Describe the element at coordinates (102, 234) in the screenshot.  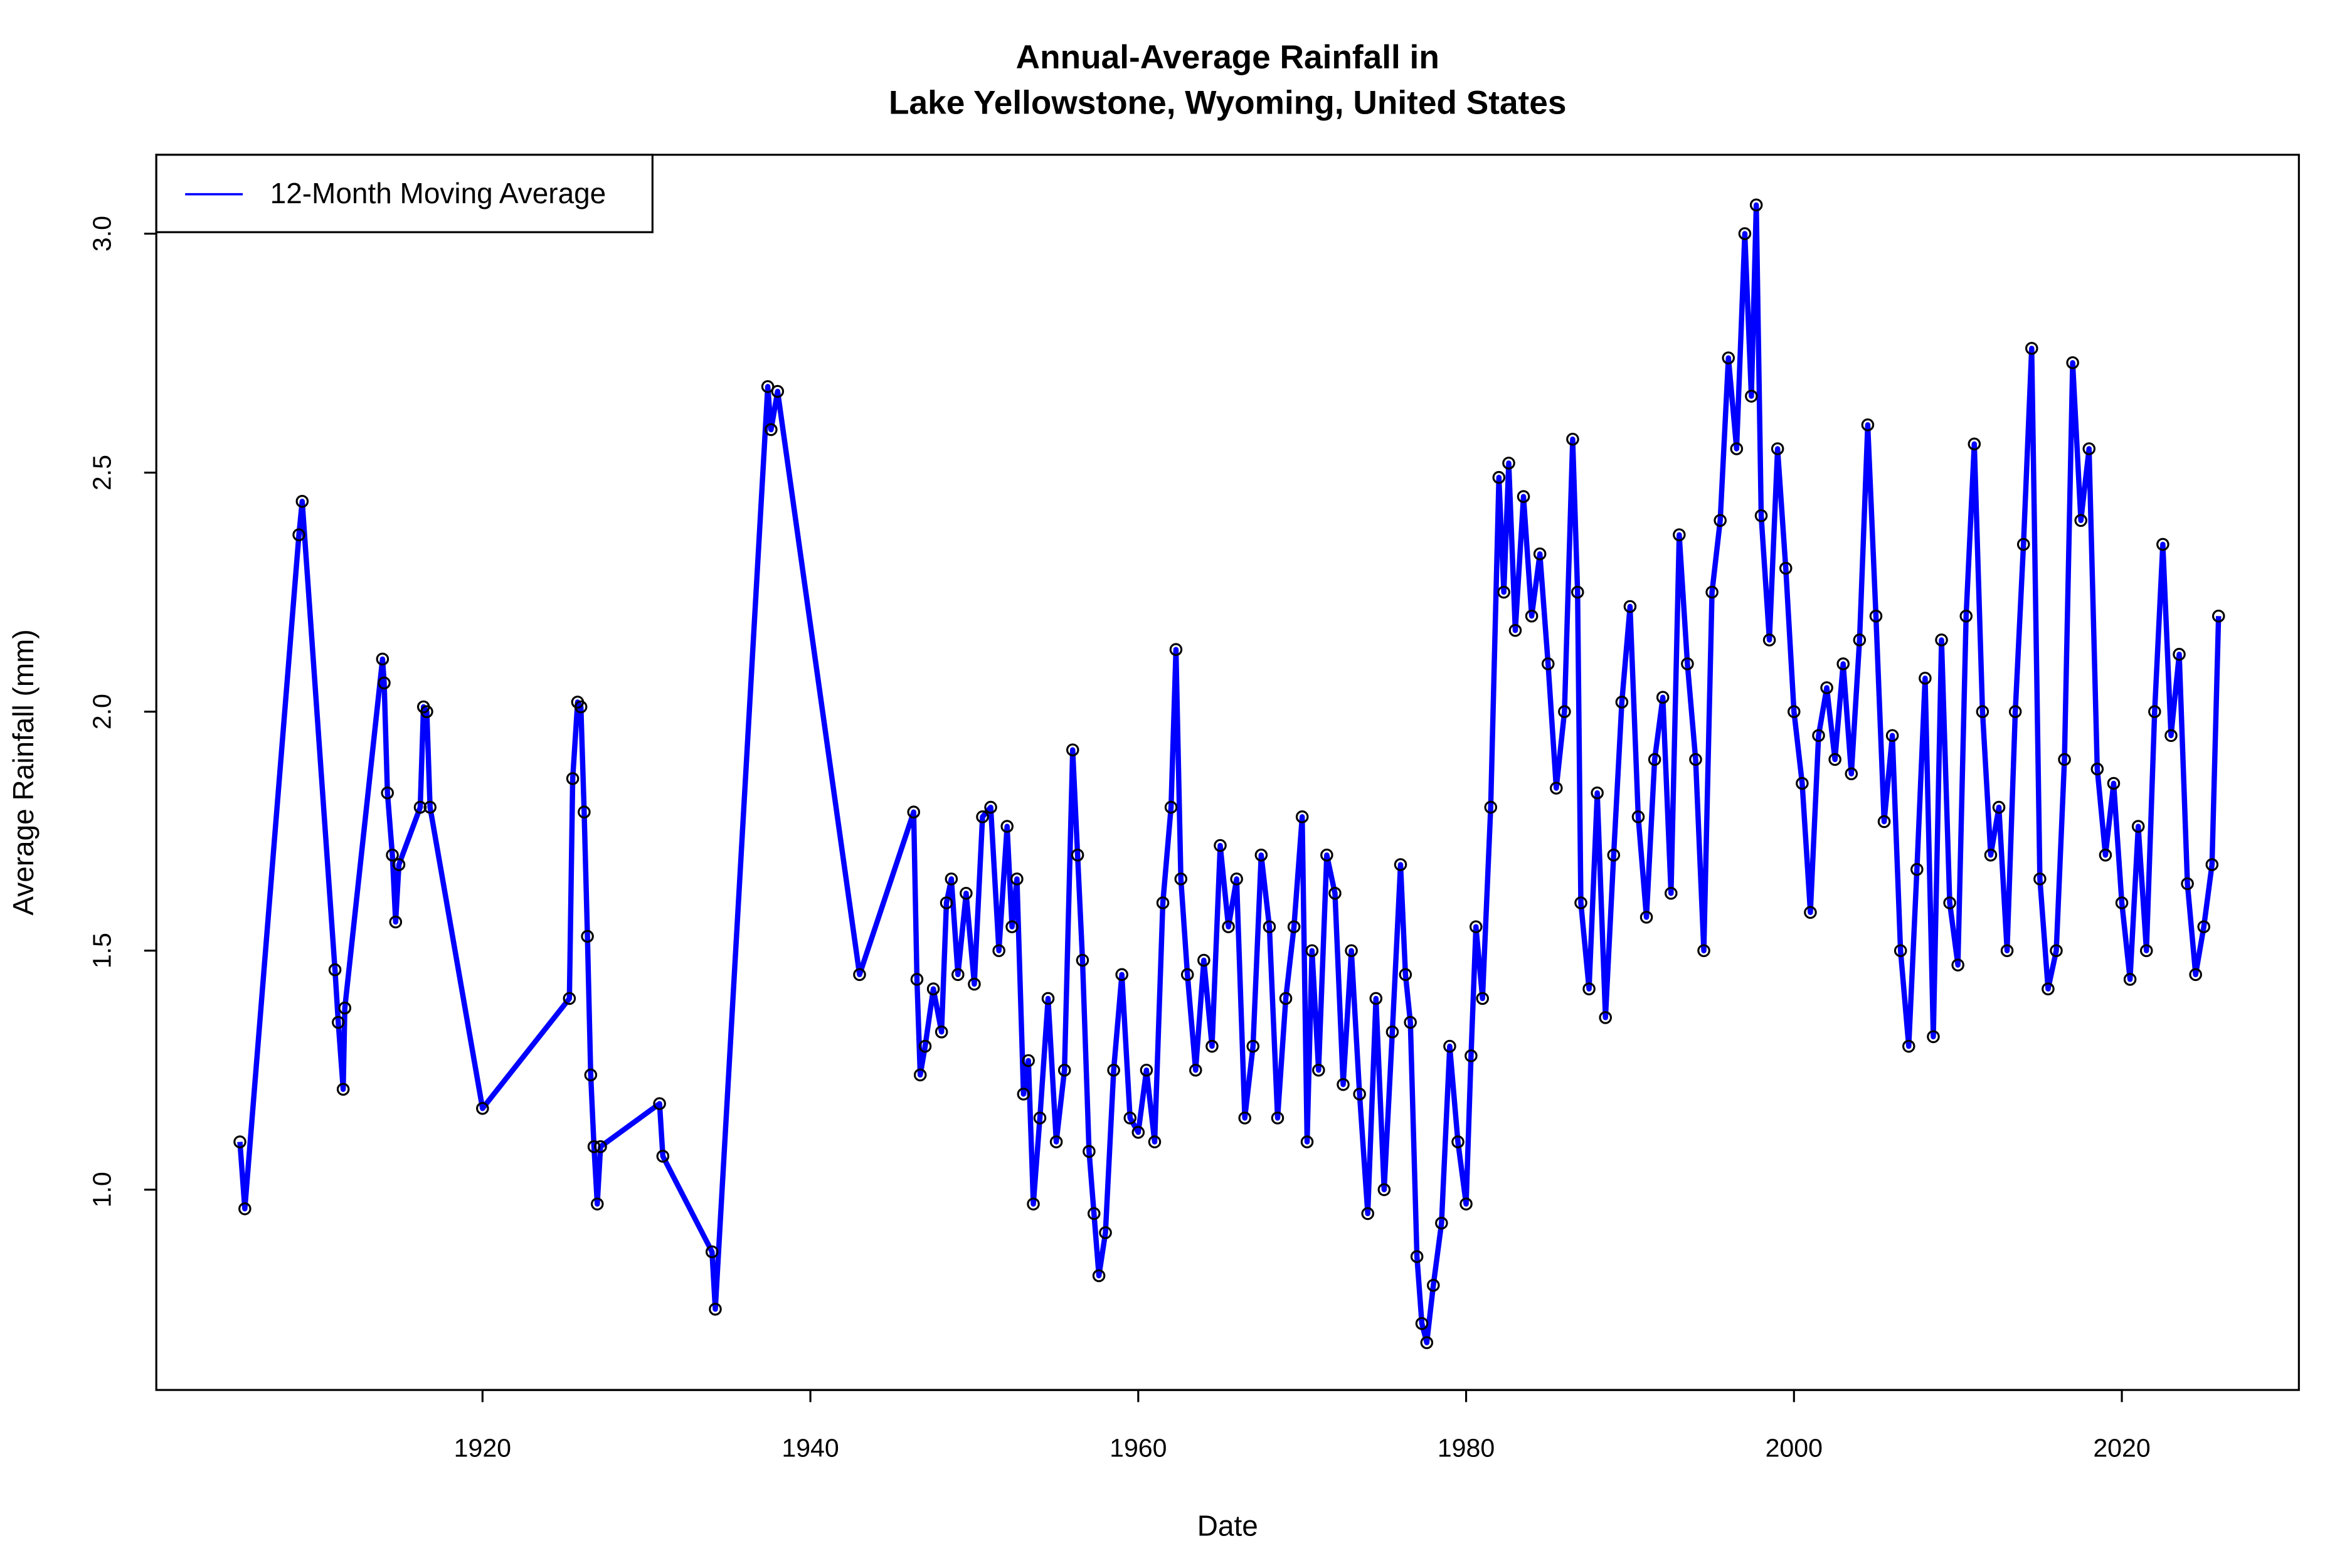
I see `y-tick-label: 3.0` at that location.